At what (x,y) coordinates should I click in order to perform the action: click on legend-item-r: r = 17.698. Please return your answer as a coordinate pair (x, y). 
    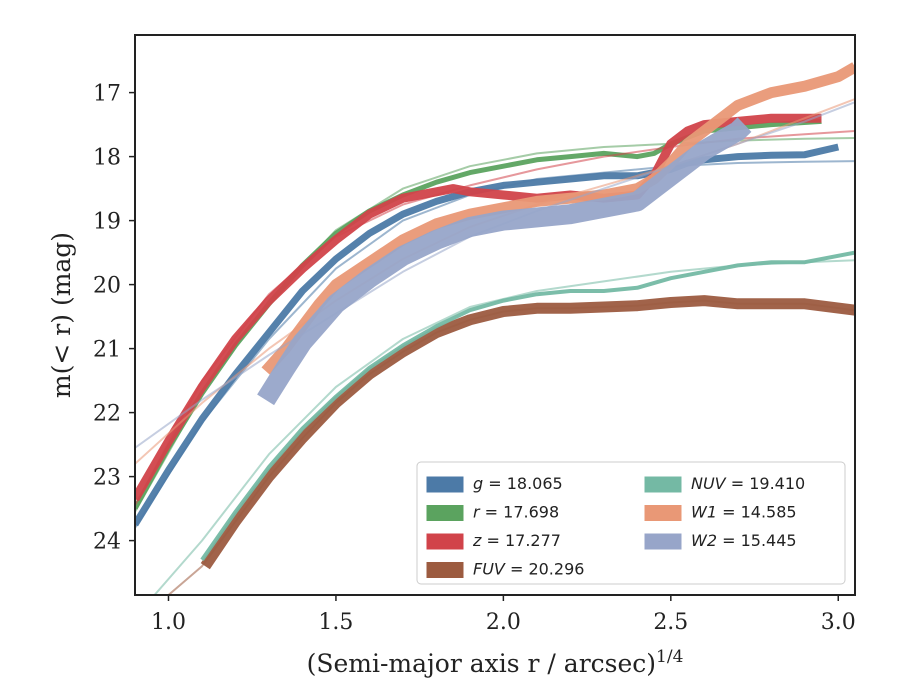
    Looking at the image, I should click on (492, 512).